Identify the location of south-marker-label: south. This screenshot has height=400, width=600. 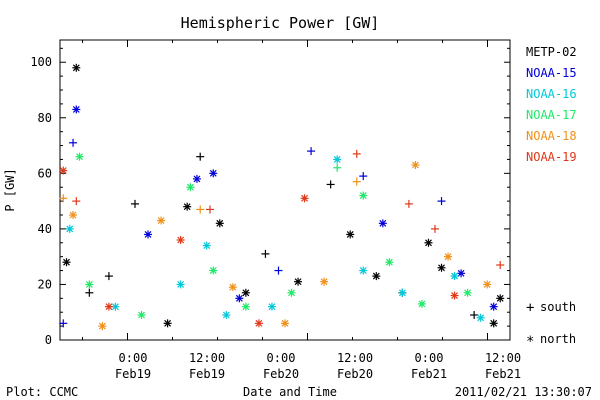
(558, 307).